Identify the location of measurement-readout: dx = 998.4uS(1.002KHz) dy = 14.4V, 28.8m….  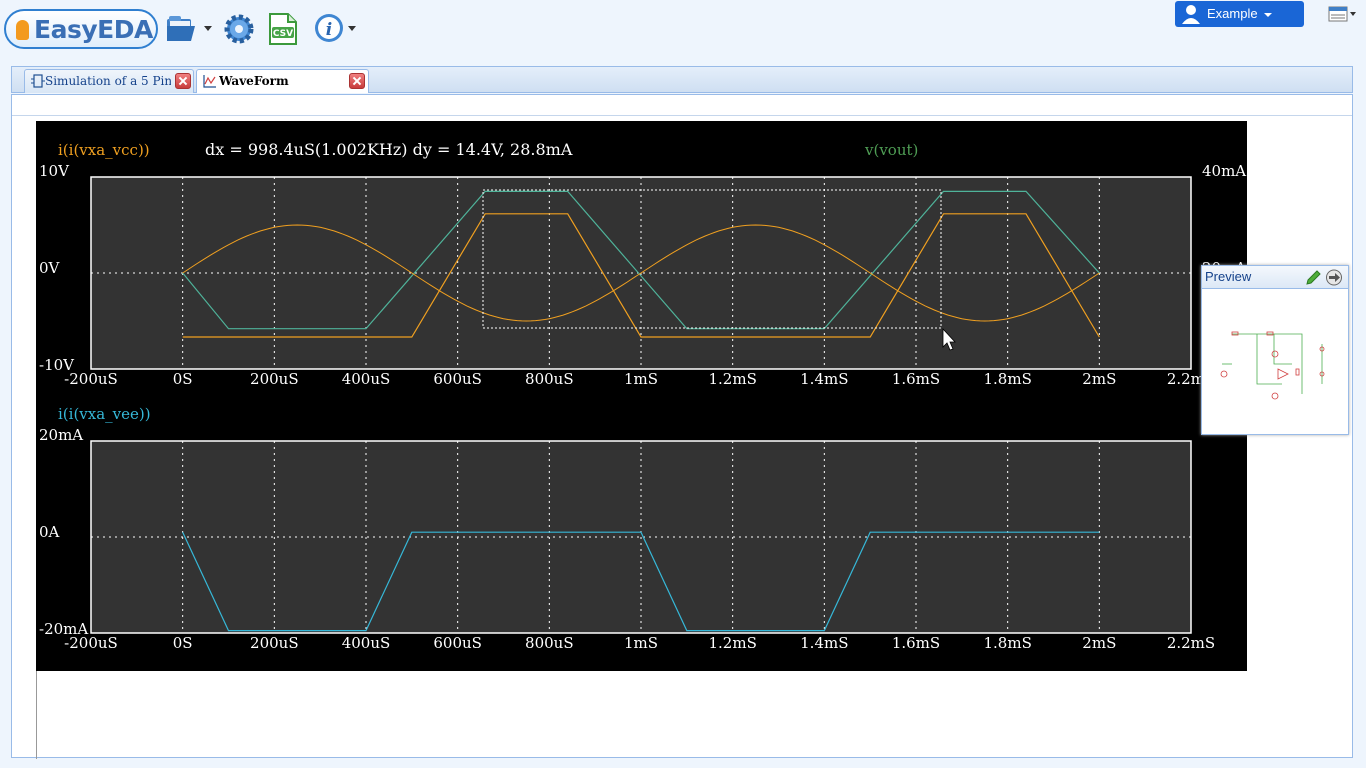
(389, 149).